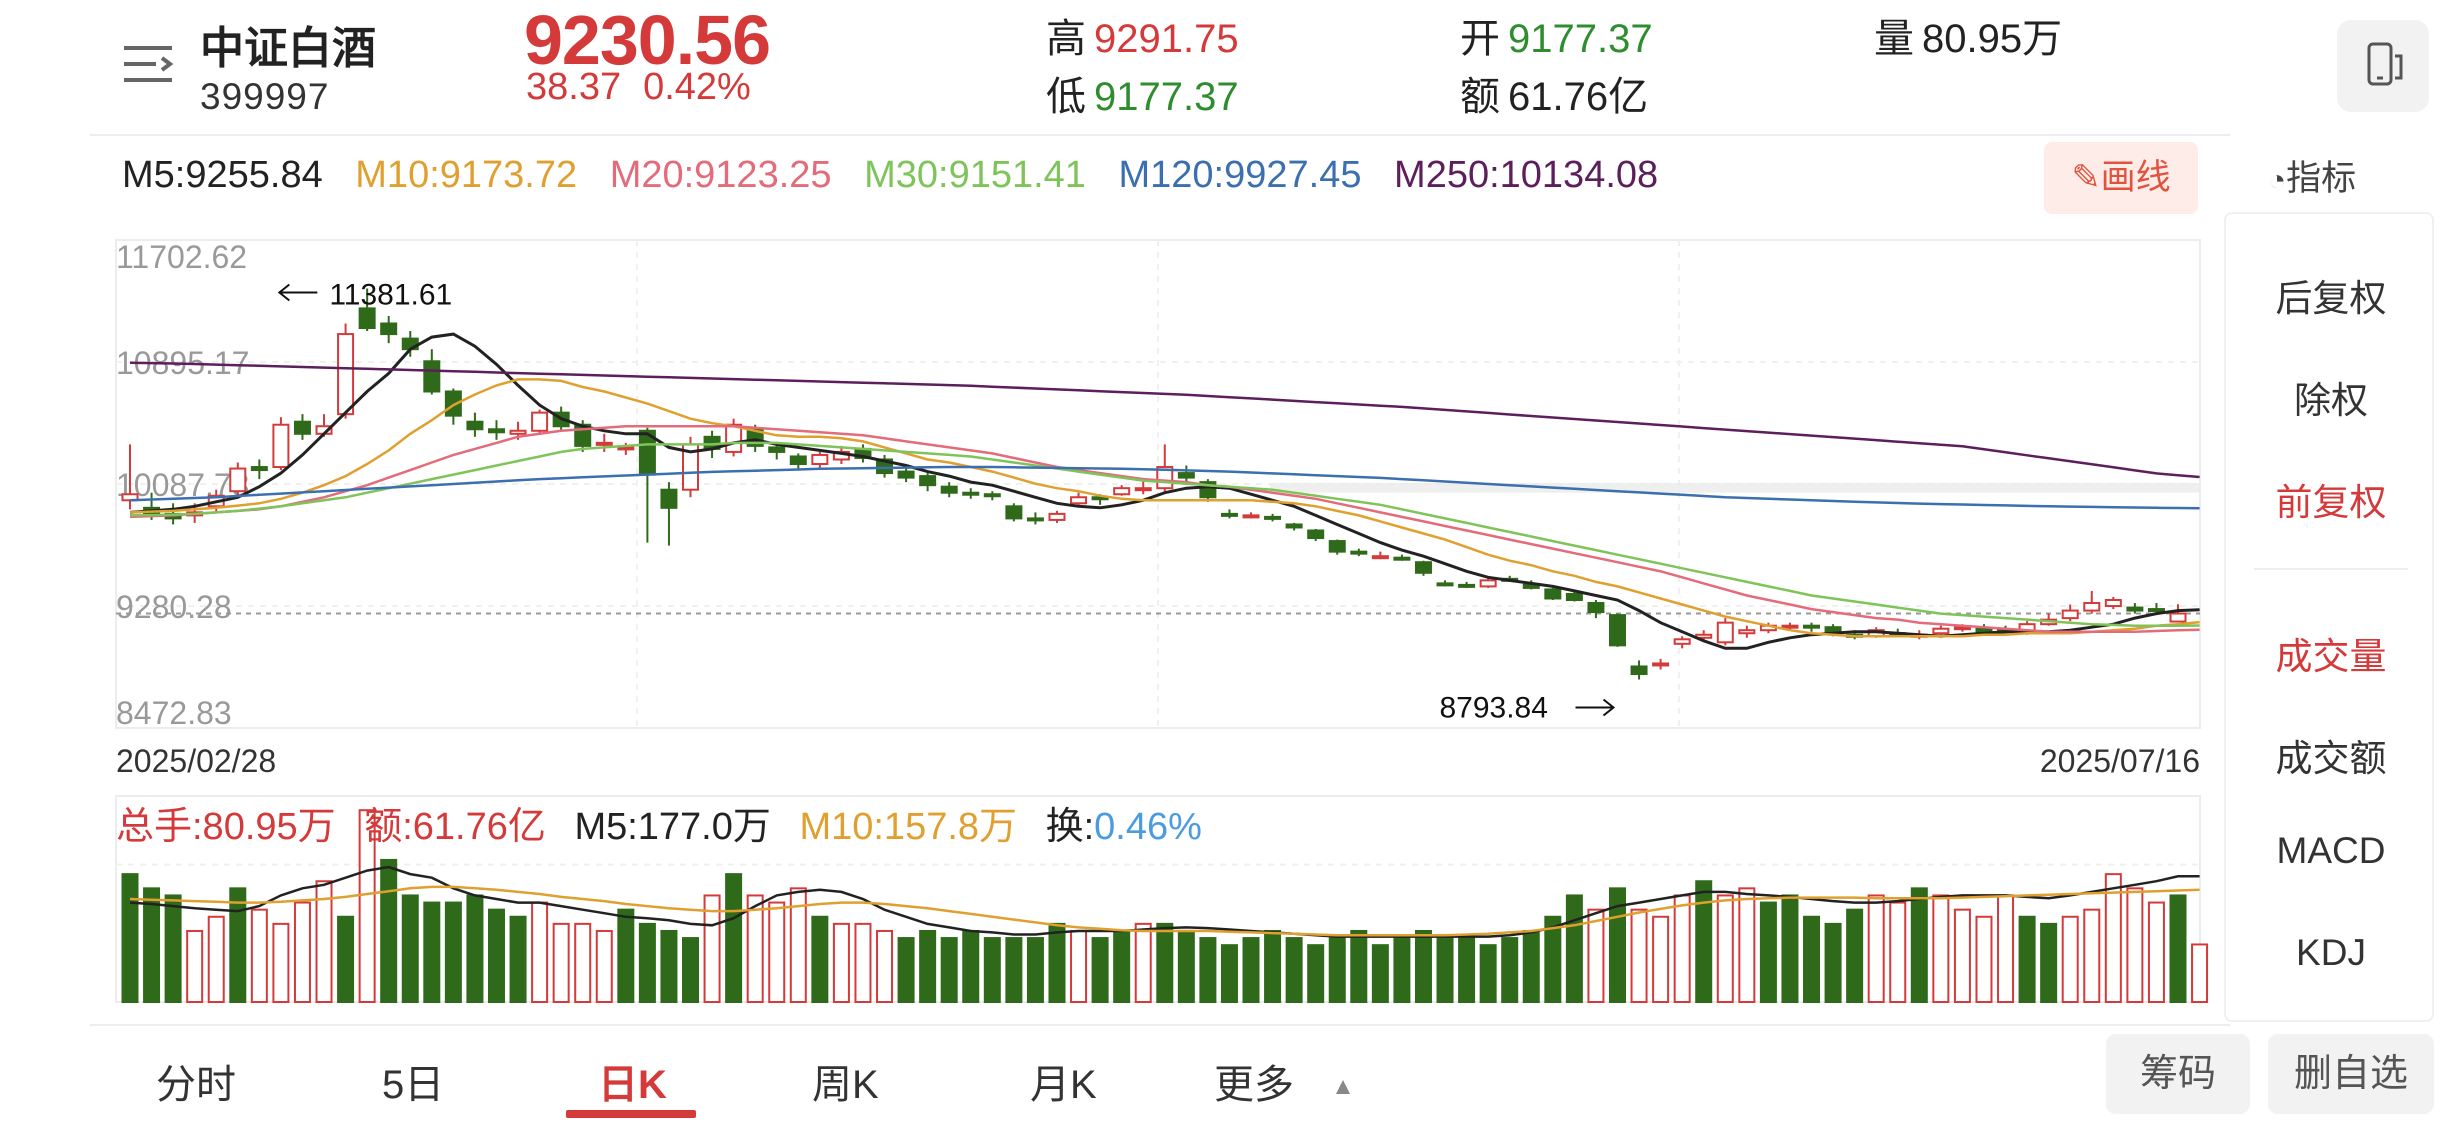  What do you see at coordinates (2121, 178) in the screenshot?
I see `draw-line-button: ✎画线` at bounding box center [2121, 178].